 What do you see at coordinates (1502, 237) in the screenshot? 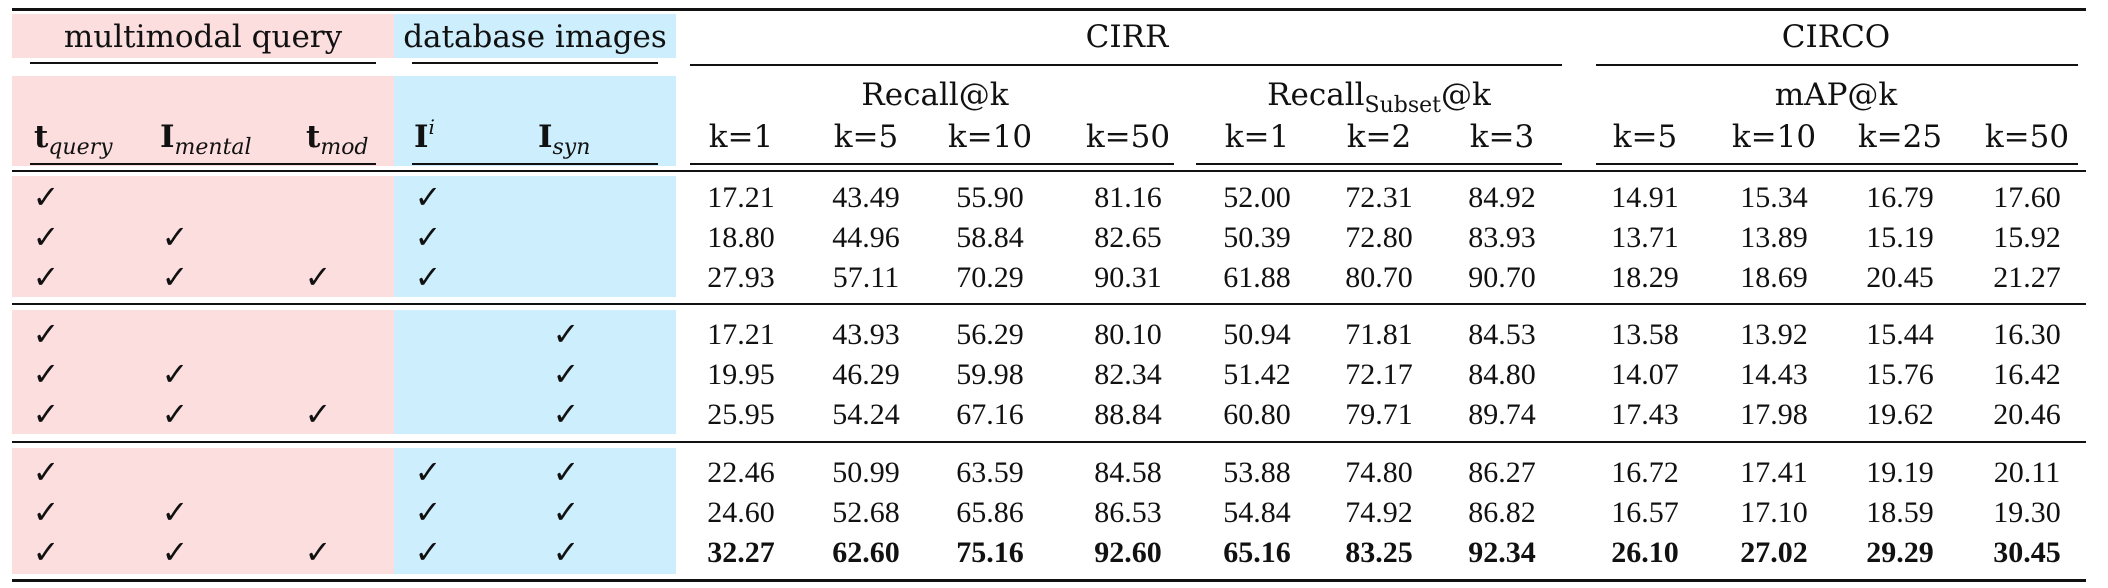
I see `table-cell-value: 83.93` at bounding box center [1502, 237].